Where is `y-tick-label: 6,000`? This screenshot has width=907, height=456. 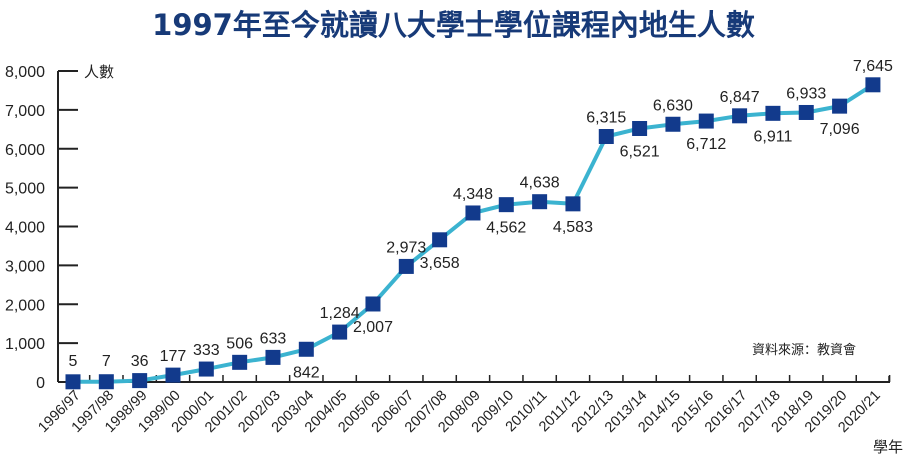 y-tick-label: 6,000 is located at coordinates (25, 150).